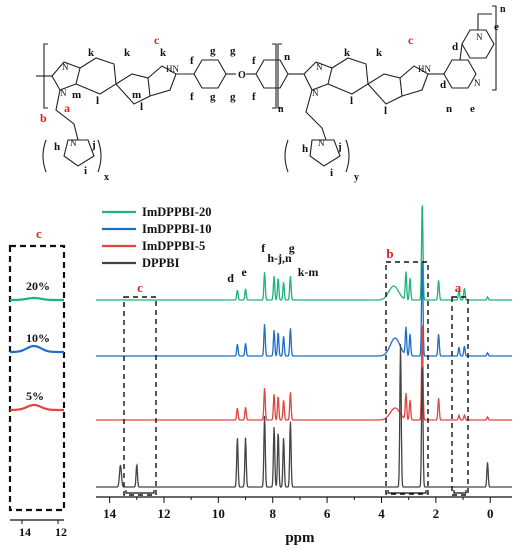 The image size is (519, 550). Describe the element at coordinates (490, 513) in the screenshot. I see `x-tick-label: 0` at that location.